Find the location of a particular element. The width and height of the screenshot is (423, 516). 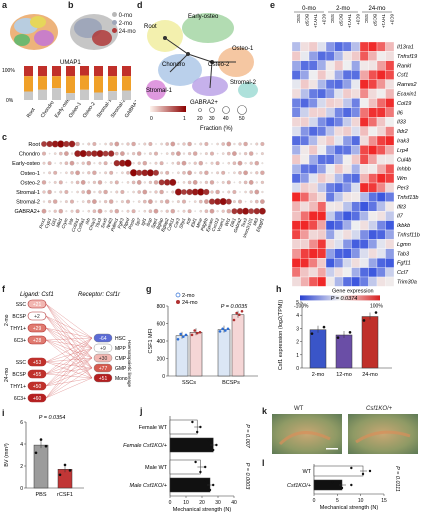

receiver-label: MPP is located at coordinates (121, 349).